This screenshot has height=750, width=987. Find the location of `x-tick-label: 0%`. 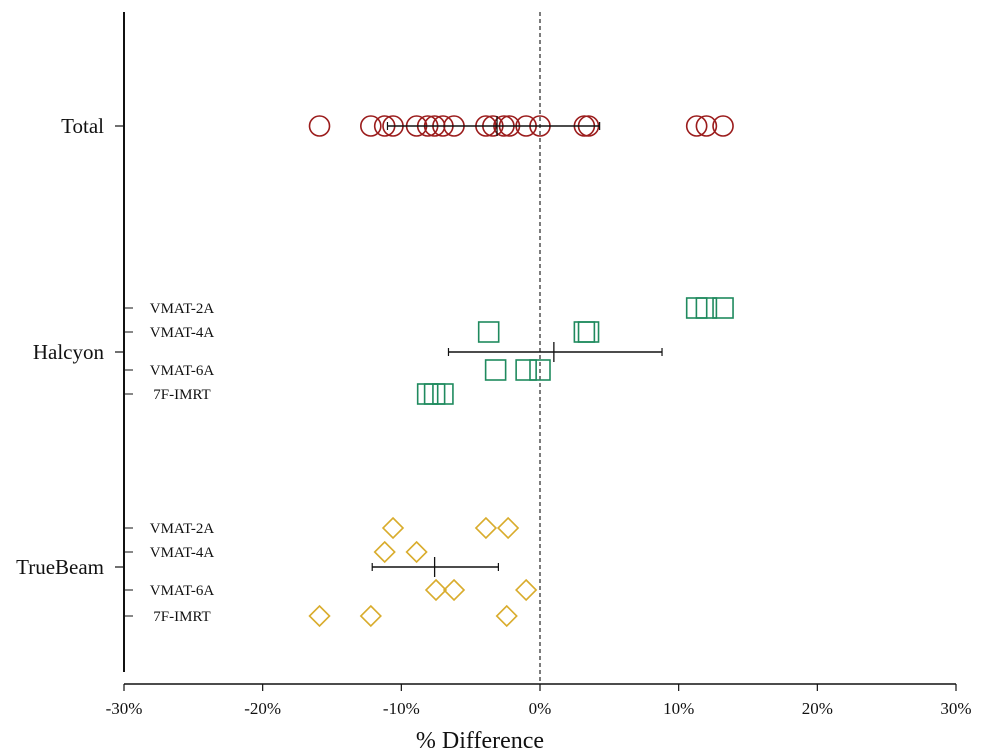

x-tick-label: 0% is located at coordinates (540, 708).